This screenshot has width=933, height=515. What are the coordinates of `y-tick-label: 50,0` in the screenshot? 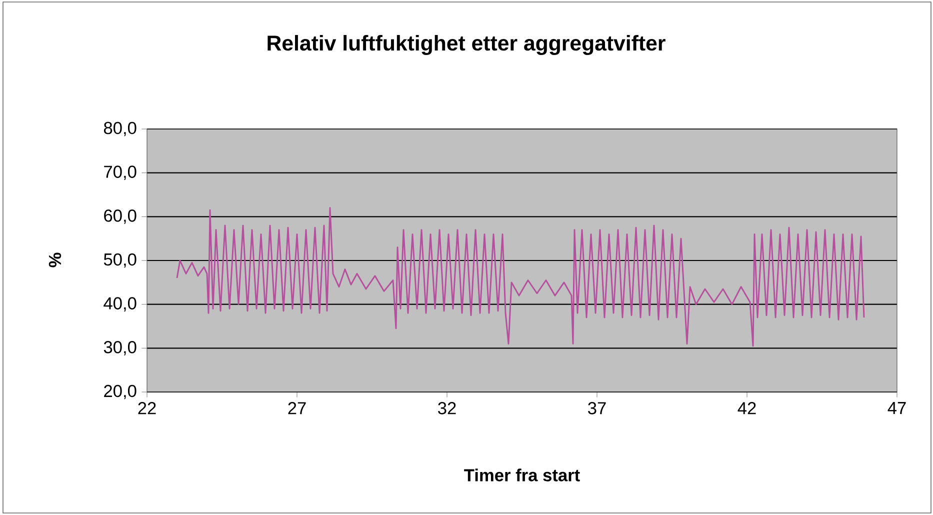 It's located at (120, 260).